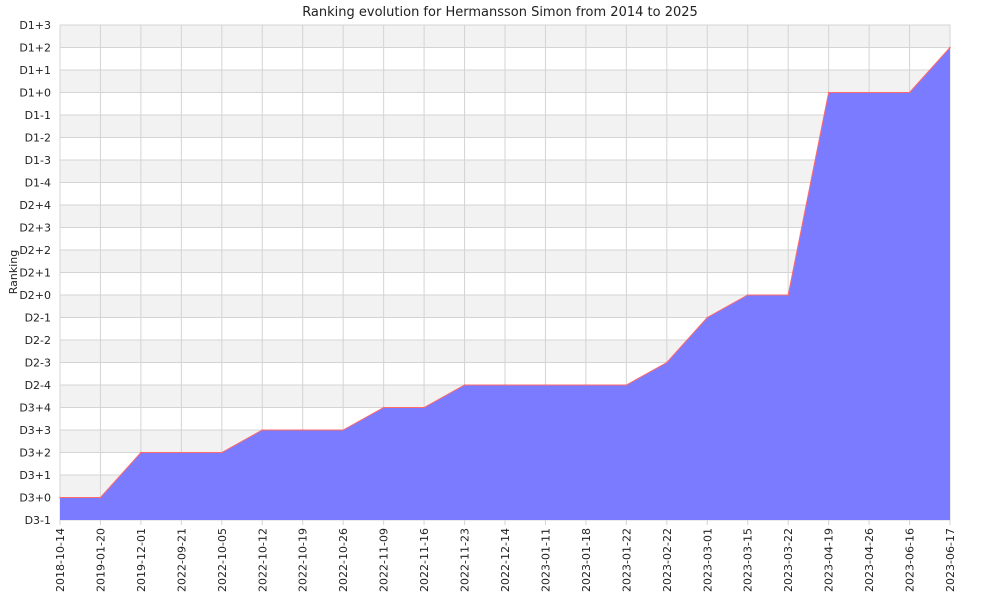 The width and height of the screenshot is (1000, 604). Describe the element at coordinates (38, 318) in the screenshot. I see `y-tick-label: D2-1` at that location.